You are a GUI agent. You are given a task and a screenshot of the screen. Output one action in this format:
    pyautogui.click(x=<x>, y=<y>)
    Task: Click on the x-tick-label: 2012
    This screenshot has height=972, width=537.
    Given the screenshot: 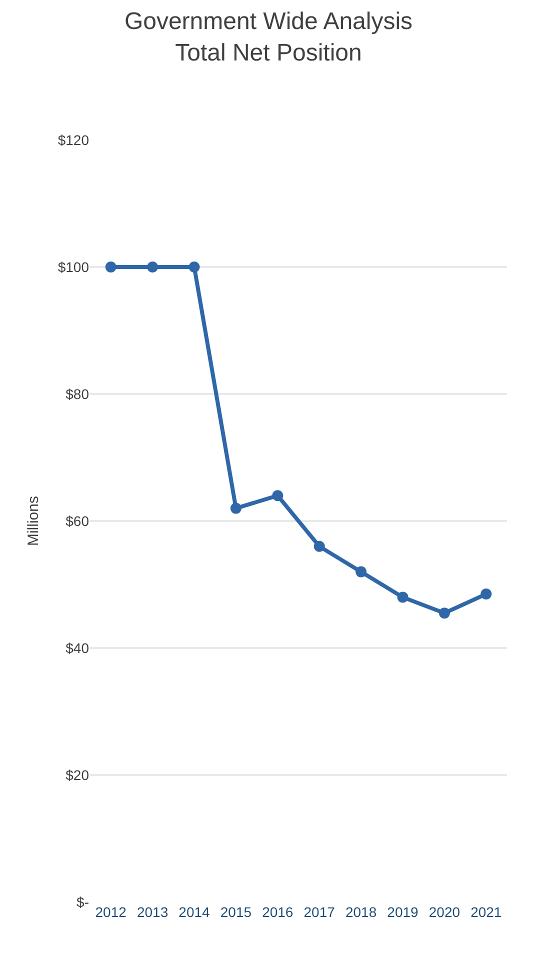 What is the action you would take?
    pyautogui.click(x=111, y=912)
    